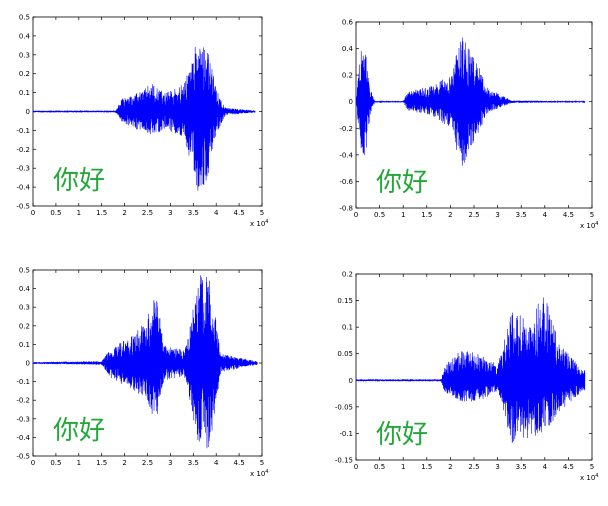  I want to click on y-tick-label: 0.6, so click(348, 23).